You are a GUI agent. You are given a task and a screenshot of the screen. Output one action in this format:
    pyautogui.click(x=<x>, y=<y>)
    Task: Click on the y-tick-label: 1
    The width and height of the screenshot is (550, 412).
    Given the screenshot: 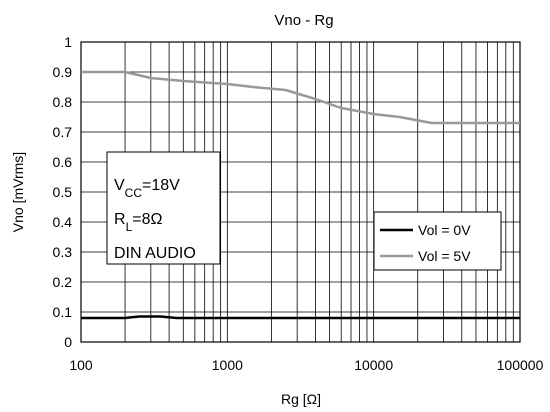 What is the action you would take?
    pyautogui.click(x=68, y=42)
    